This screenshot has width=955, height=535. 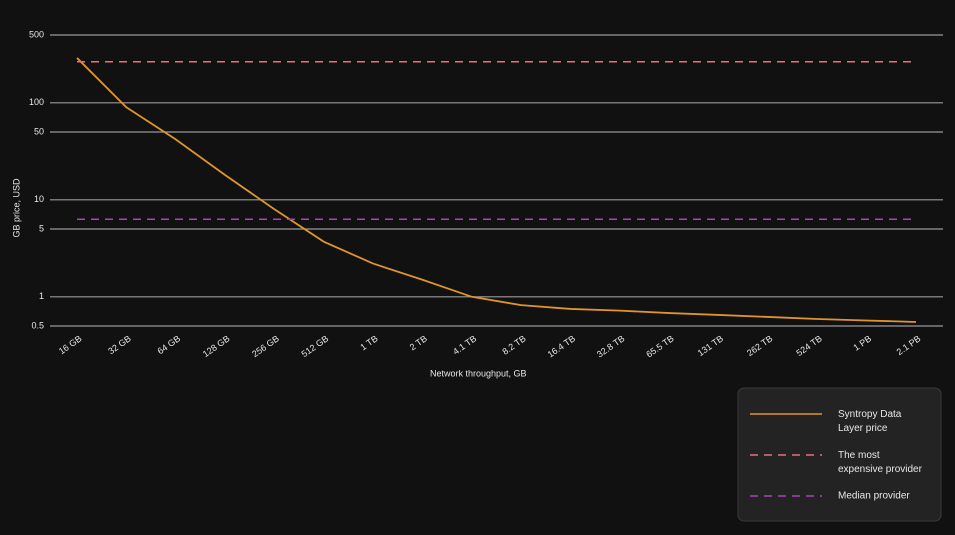 I want to click on x-tick-label: 1 TB, so click(x=368, y=342).